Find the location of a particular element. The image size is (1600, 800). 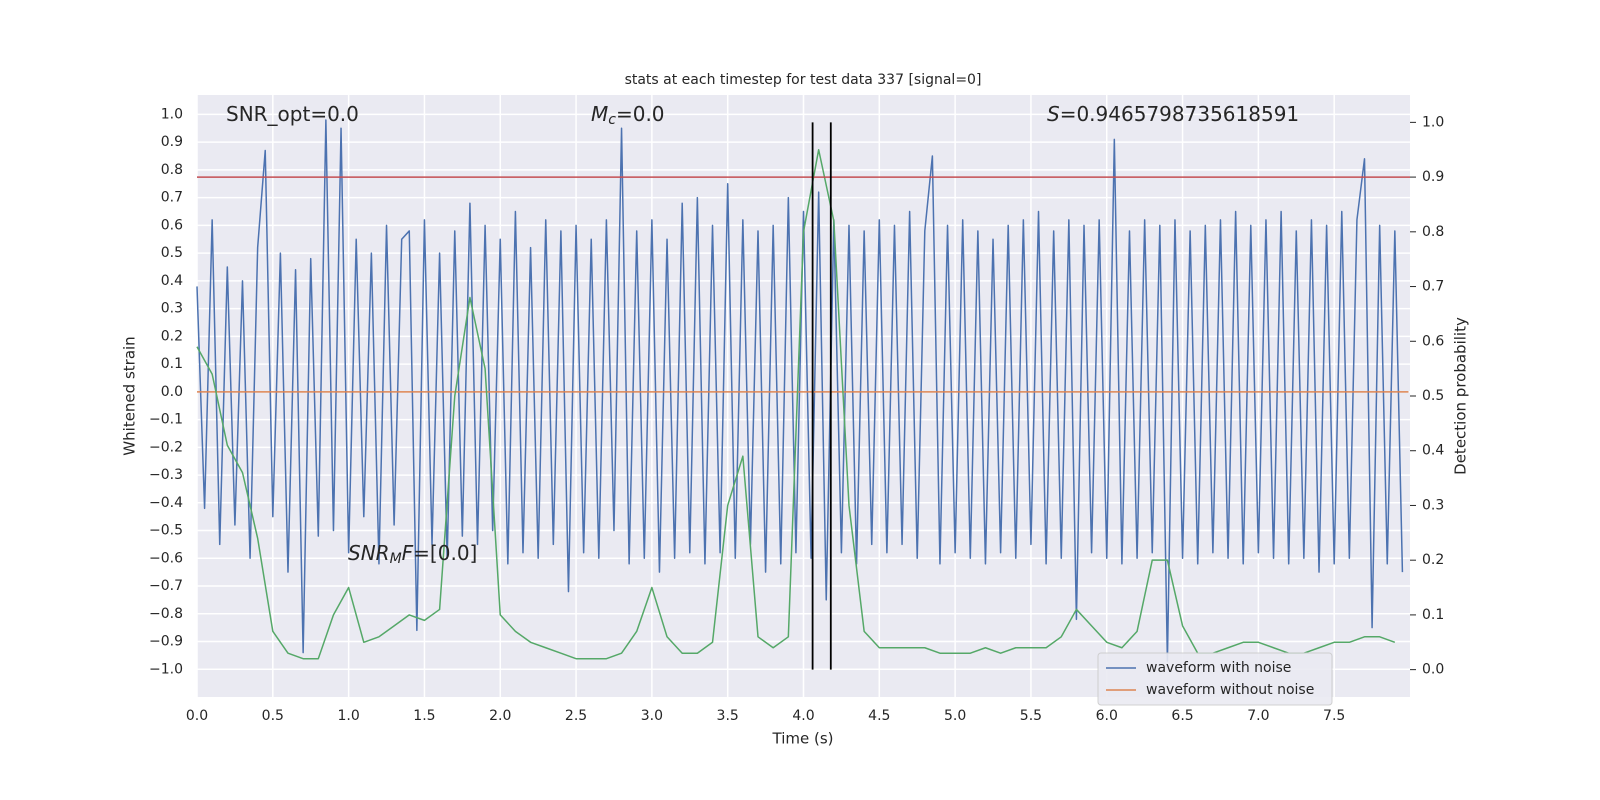

x-tick-label: 4.0 is located at coordinates (803, 716).